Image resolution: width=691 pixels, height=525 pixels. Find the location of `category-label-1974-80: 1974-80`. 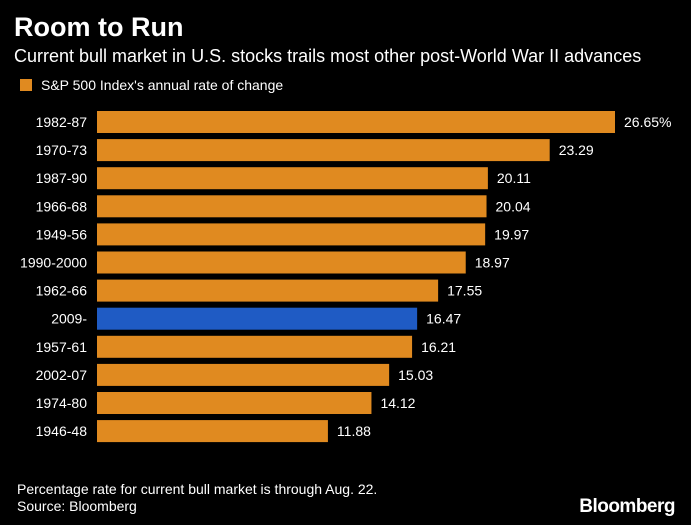

category-label-1974-80: 1974-80 is located at coordinates (62, 403).